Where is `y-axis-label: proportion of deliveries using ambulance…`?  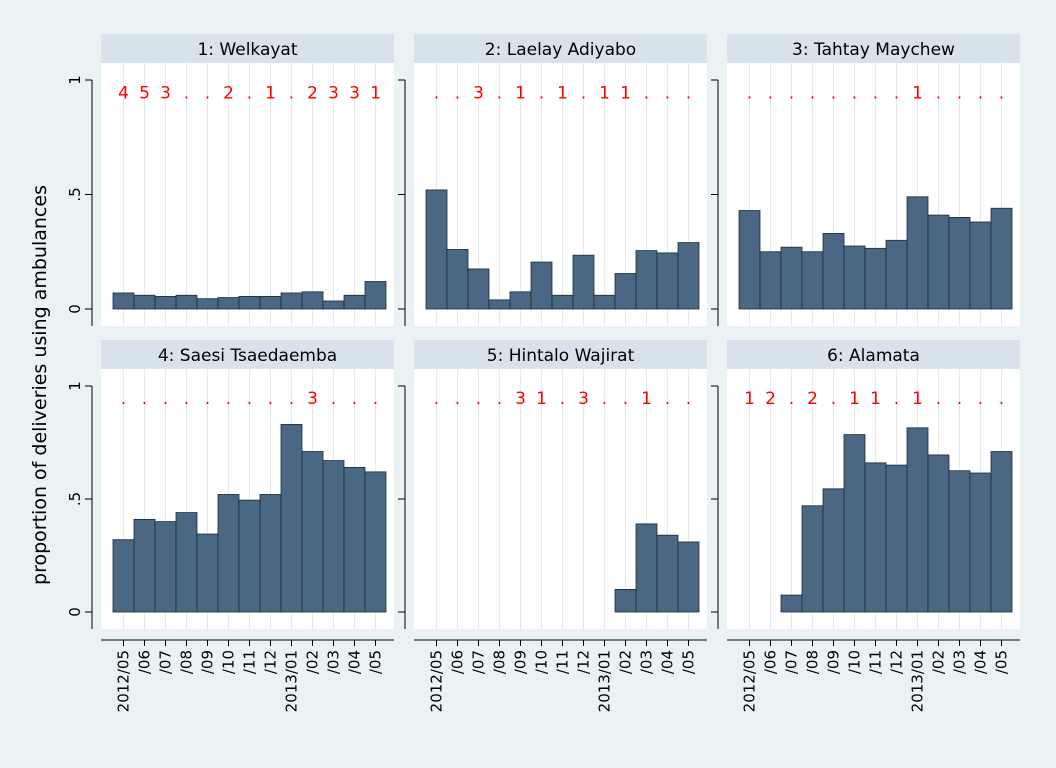
y-axis-label: proportion of deliveries using ambulance… is located at coordinates (40, 385).